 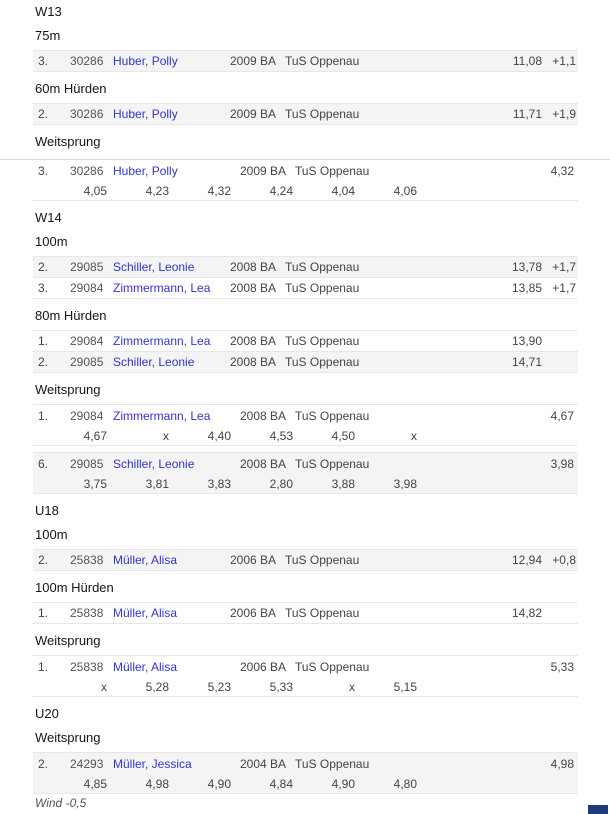 I want to click on attempt-cell: 4,85, so click(x=95, y=783).